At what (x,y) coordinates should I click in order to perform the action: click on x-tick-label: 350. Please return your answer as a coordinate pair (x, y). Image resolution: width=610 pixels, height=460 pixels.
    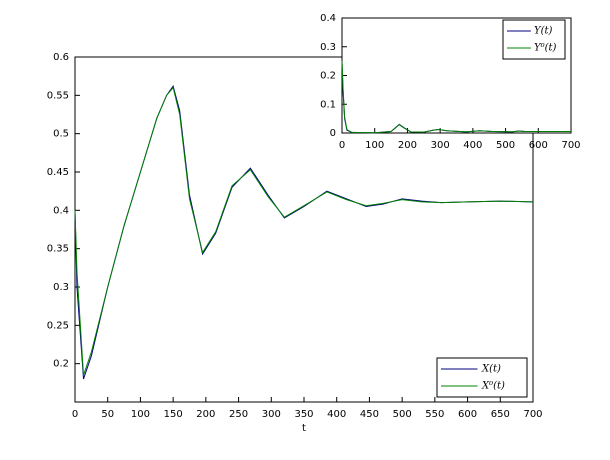
    Looking at the image, I should click on (303, 414).